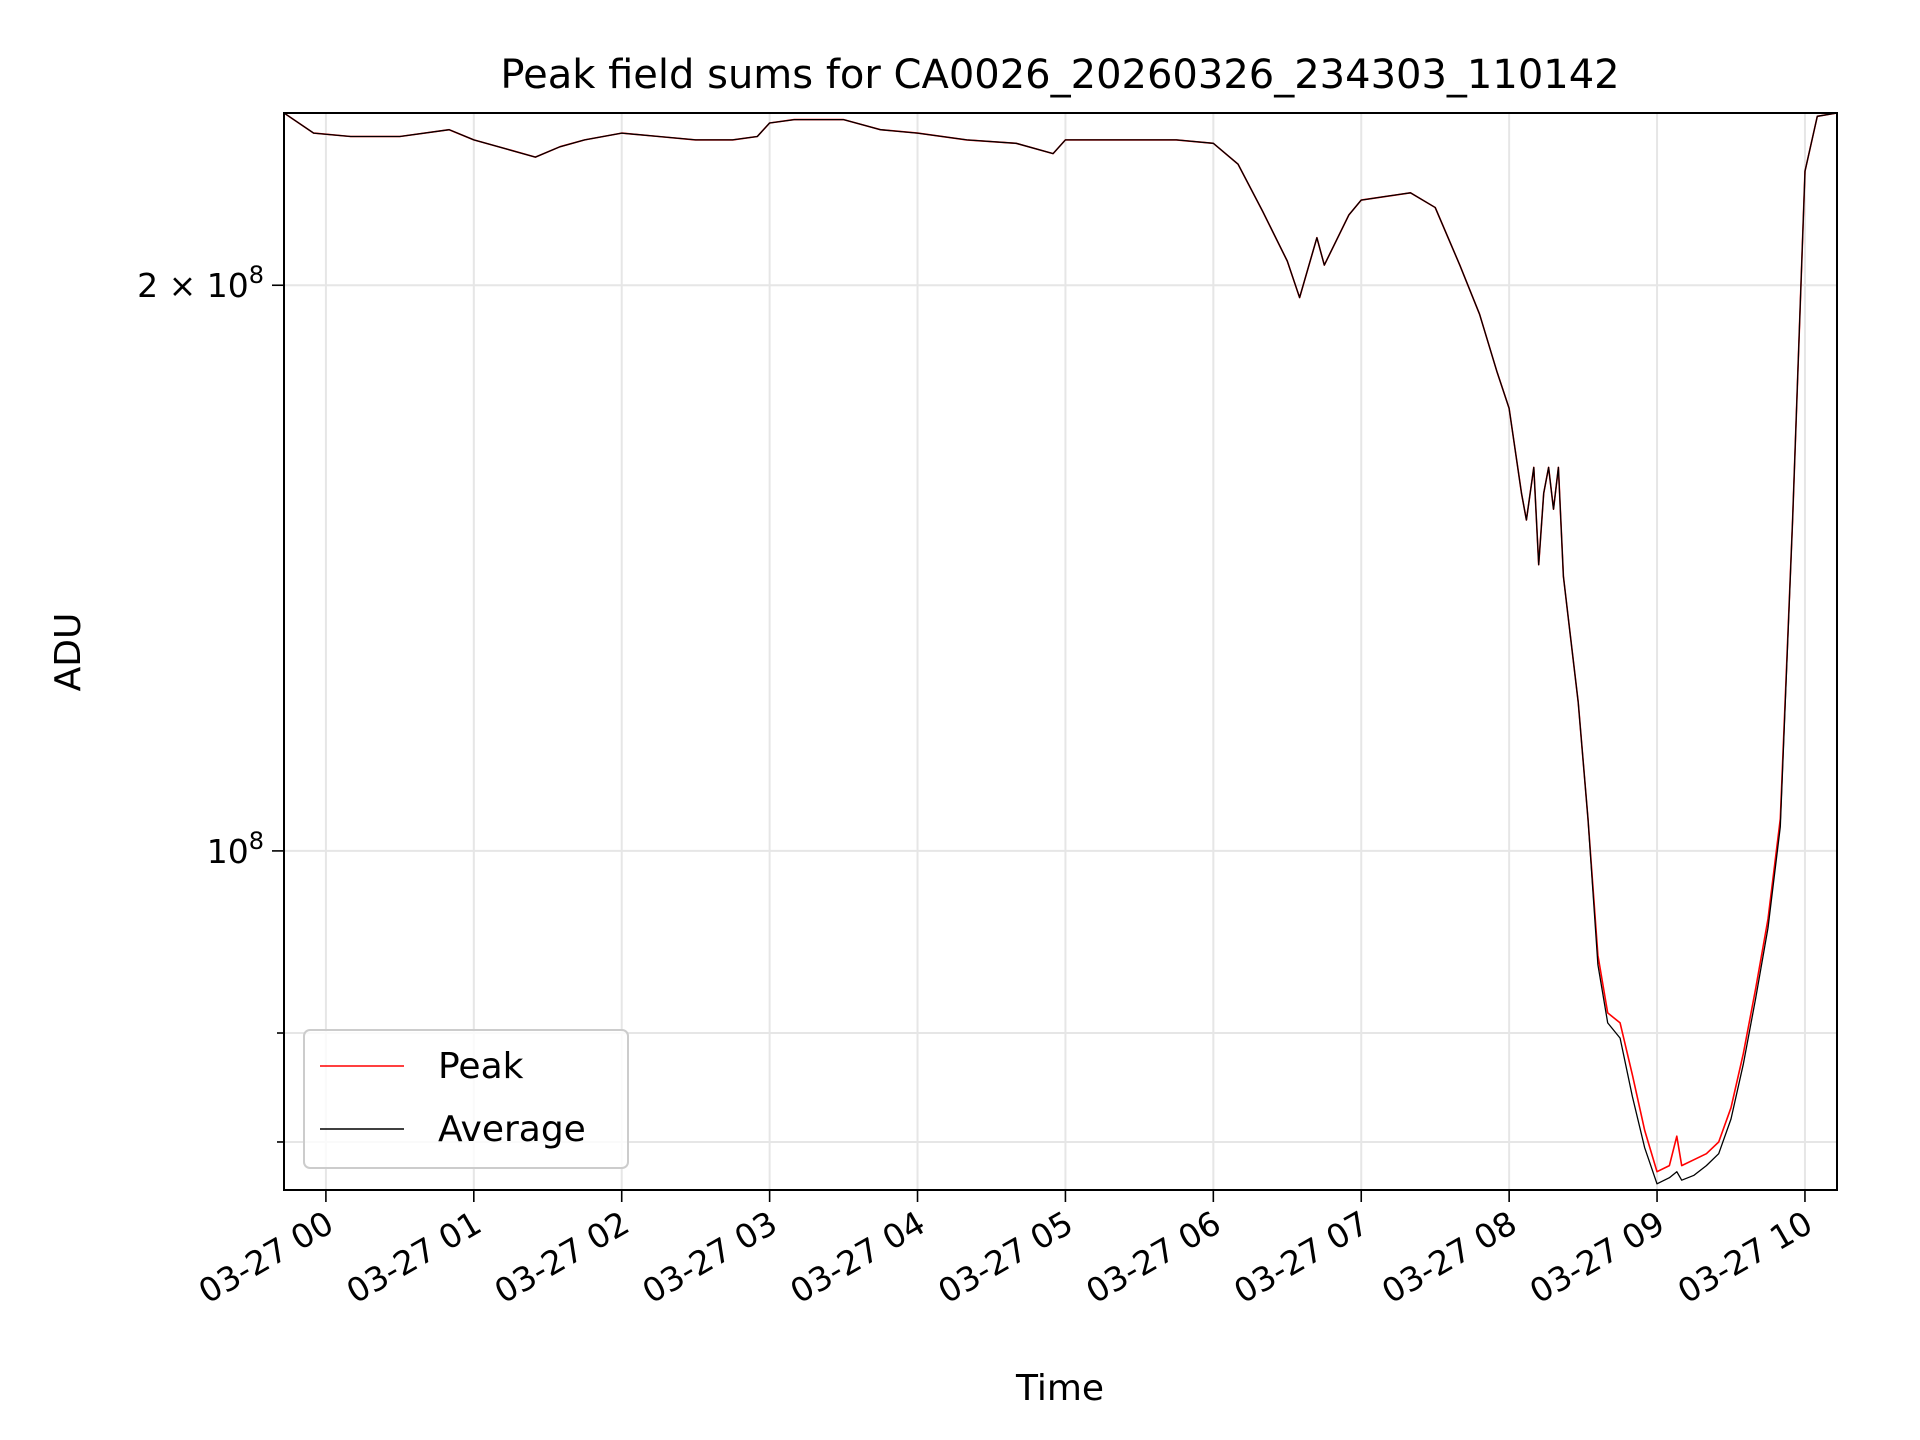 The image size is (1920, 1440). I want to click on legend-box, so click(466, 1099).